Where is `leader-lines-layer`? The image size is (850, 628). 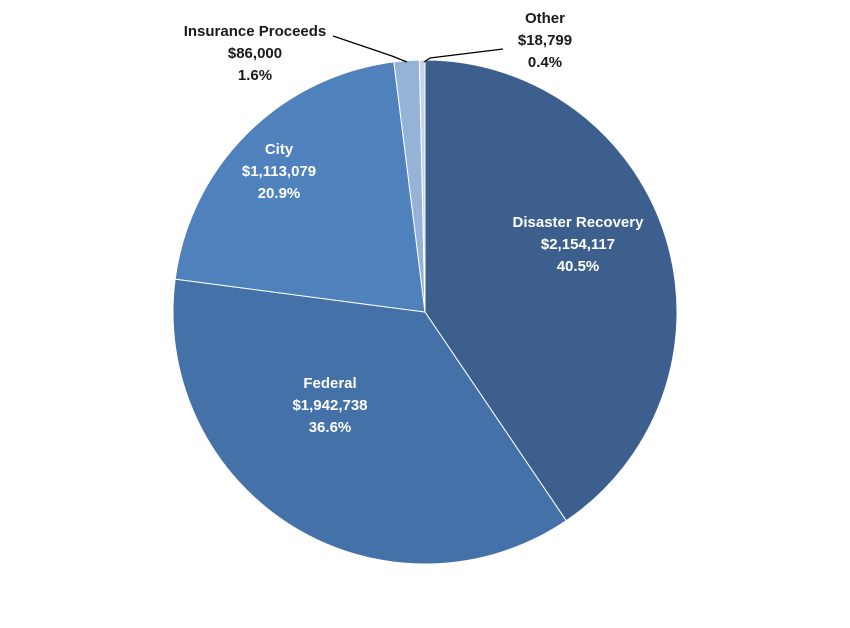 leader-lines-layer is located at coordinates (418, 49).